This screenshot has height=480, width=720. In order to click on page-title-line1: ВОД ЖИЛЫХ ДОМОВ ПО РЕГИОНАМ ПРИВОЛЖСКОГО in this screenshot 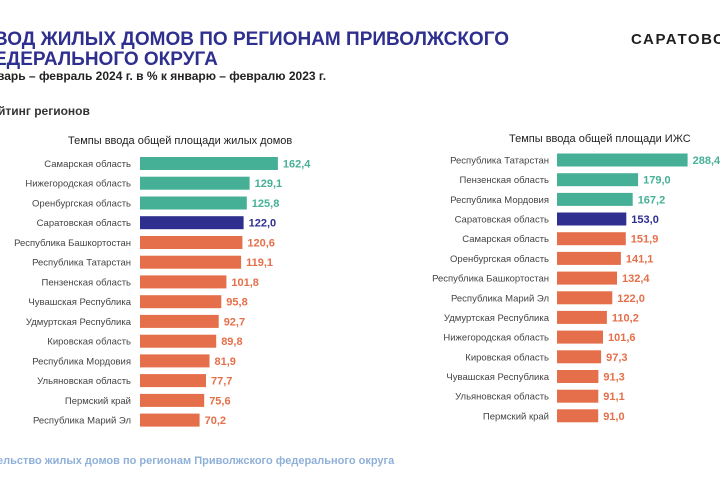, I will do `click(255, 39)`.